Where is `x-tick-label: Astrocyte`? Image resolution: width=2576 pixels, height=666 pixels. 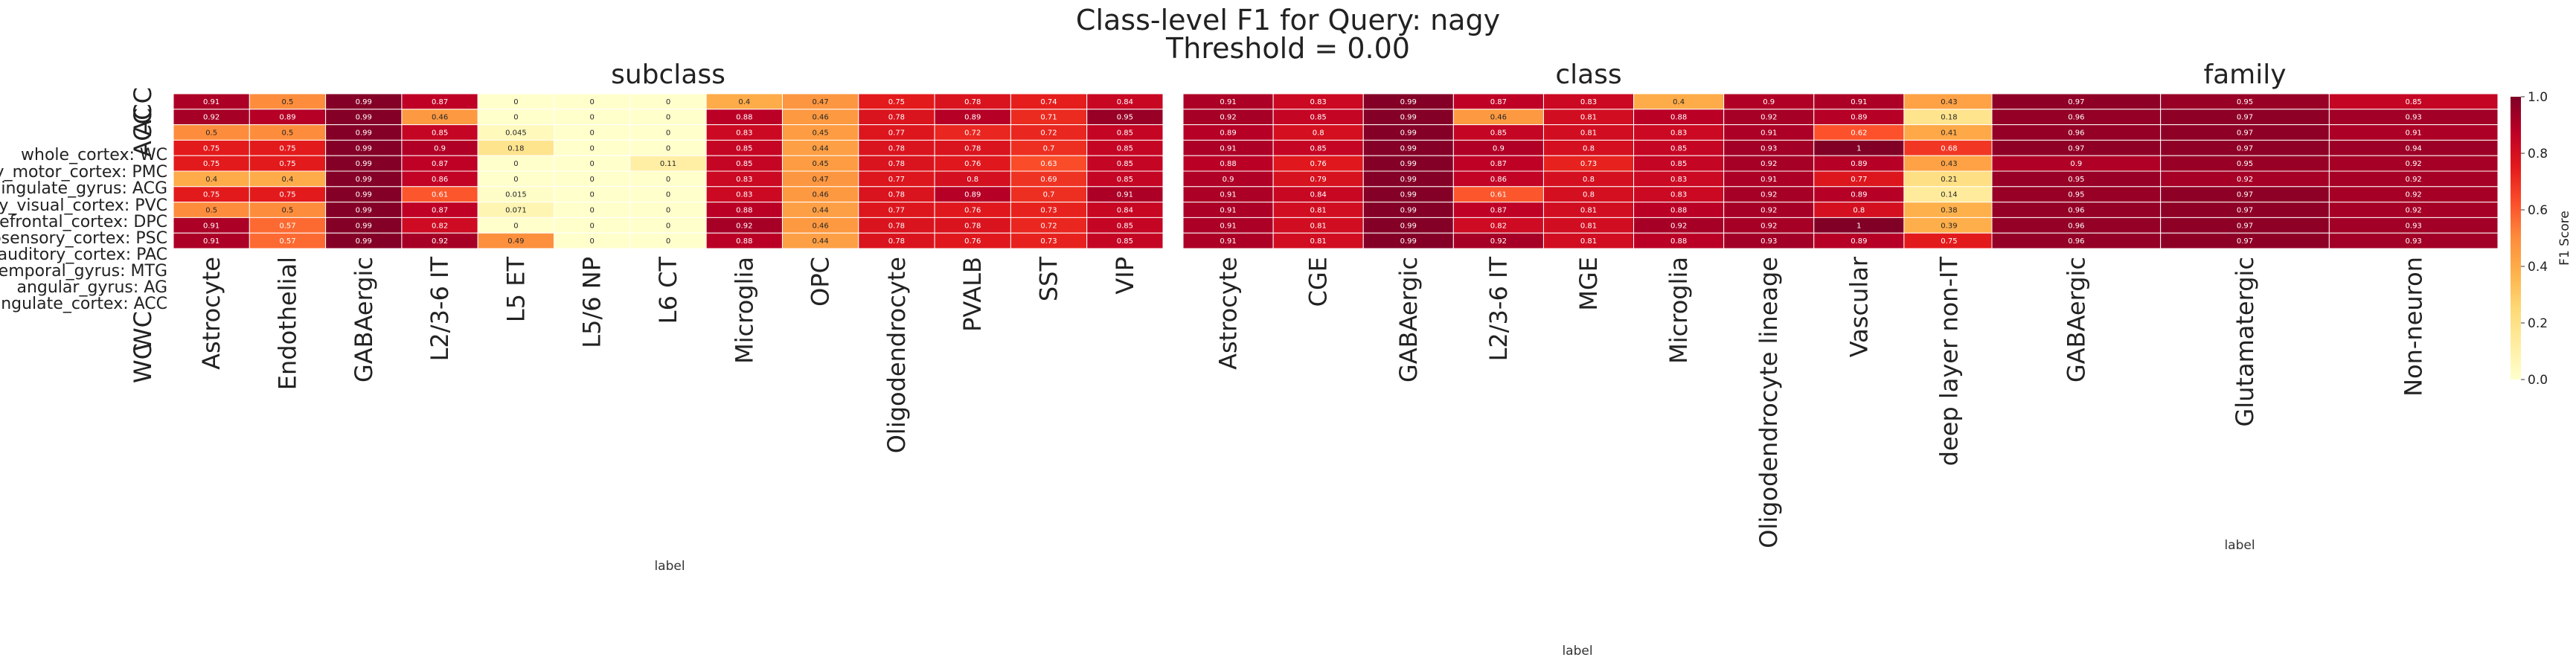 x-tick-label: Astrocyte is located at coordinates (1228, 313).